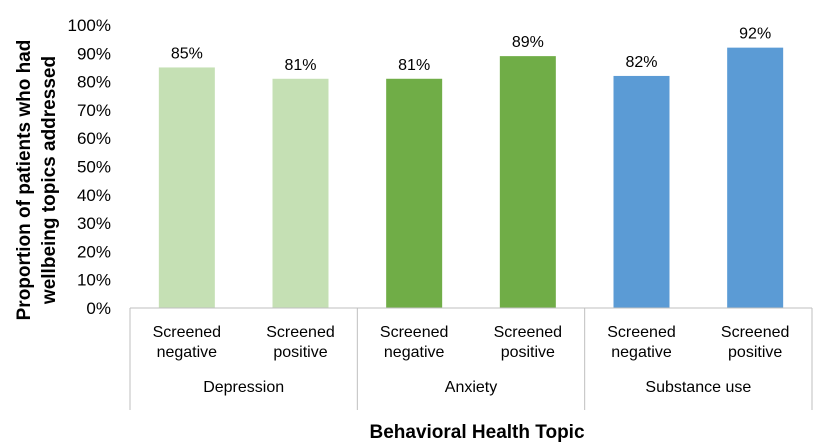  I want to click on x-group-label: Anxiety, so click(471, 387).